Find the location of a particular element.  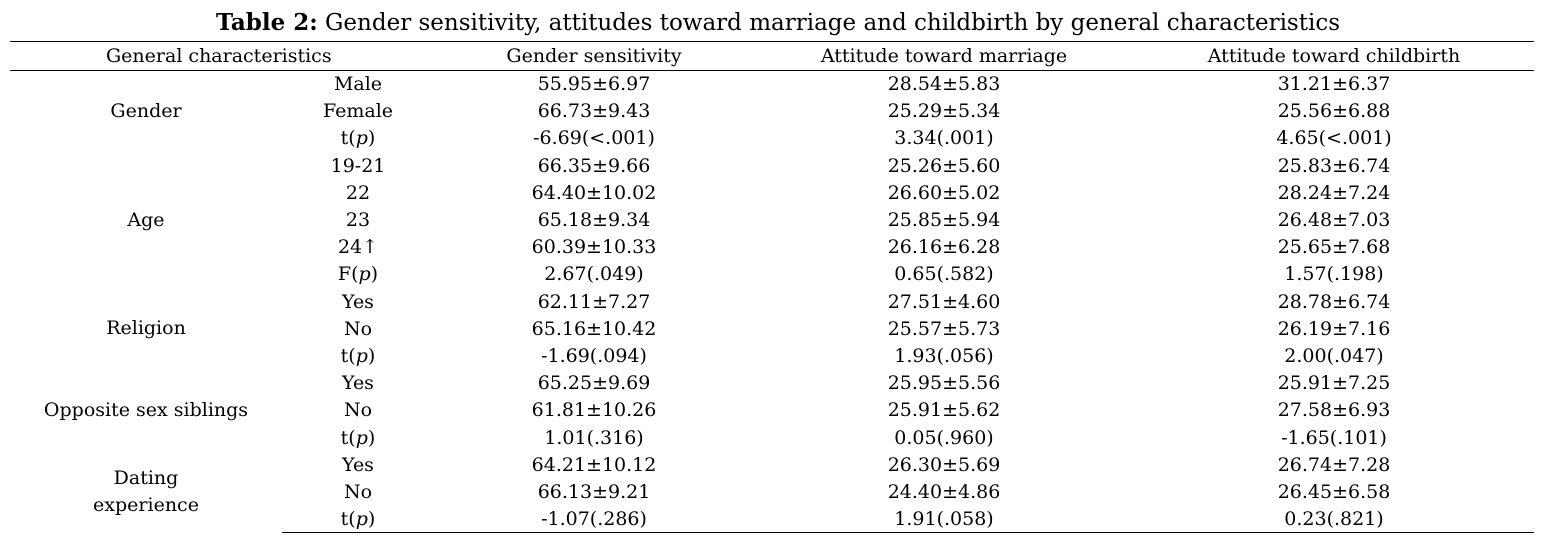

attitude-marriage-cell: 26.30±5.69 is located at coordinates (944, 464).